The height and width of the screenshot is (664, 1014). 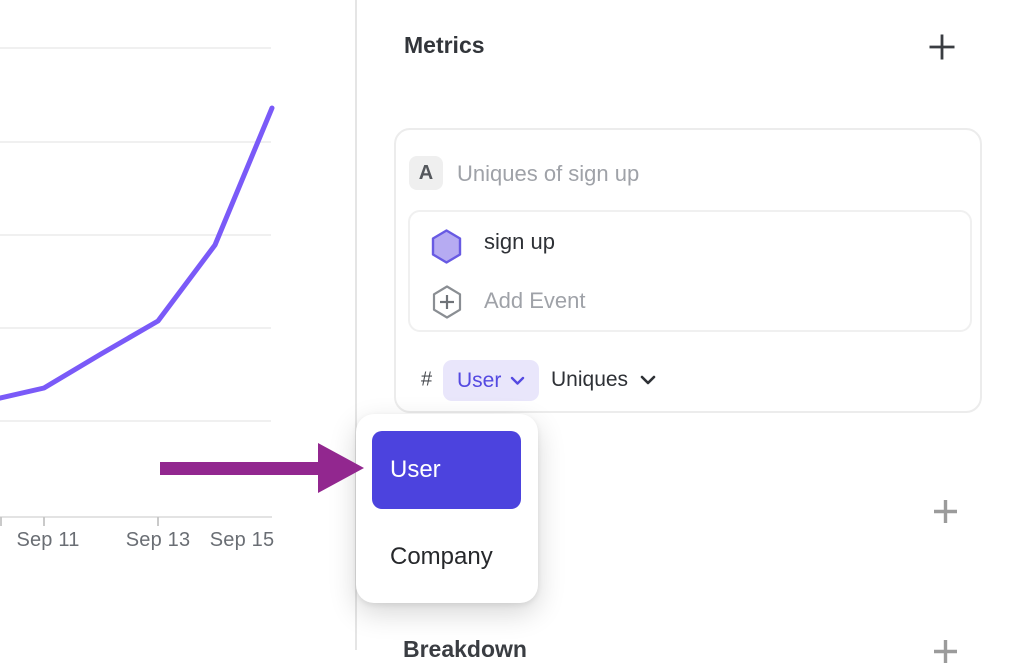 I want to click on measure-row: # User Uniques, so click(x=688, y=380).